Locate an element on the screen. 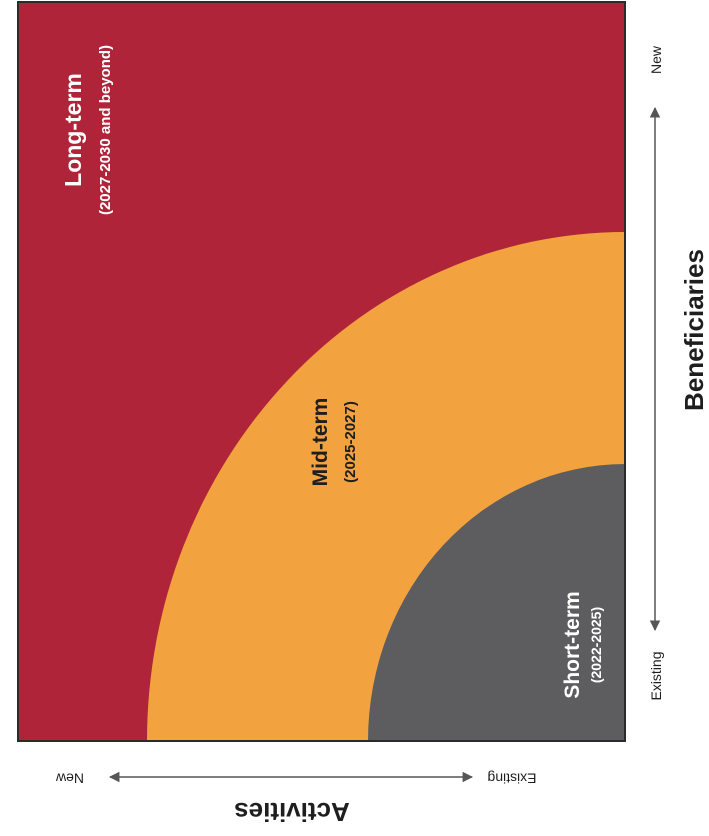  activities-existing-label: Existing is located at coordinates (511, 778).